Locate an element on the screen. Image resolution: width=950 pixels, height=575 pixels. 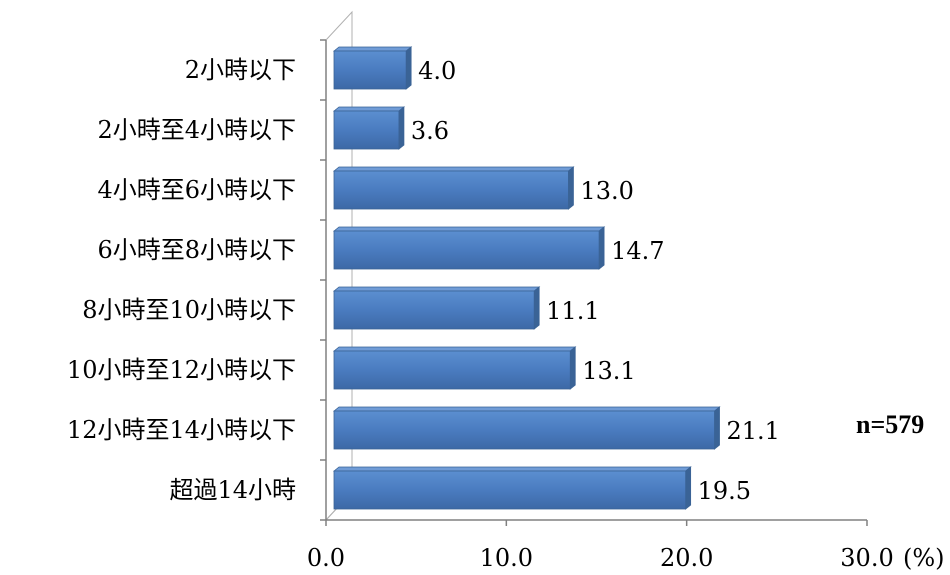
x-tick-label: 0.0 is located at coordinates (326, 558).